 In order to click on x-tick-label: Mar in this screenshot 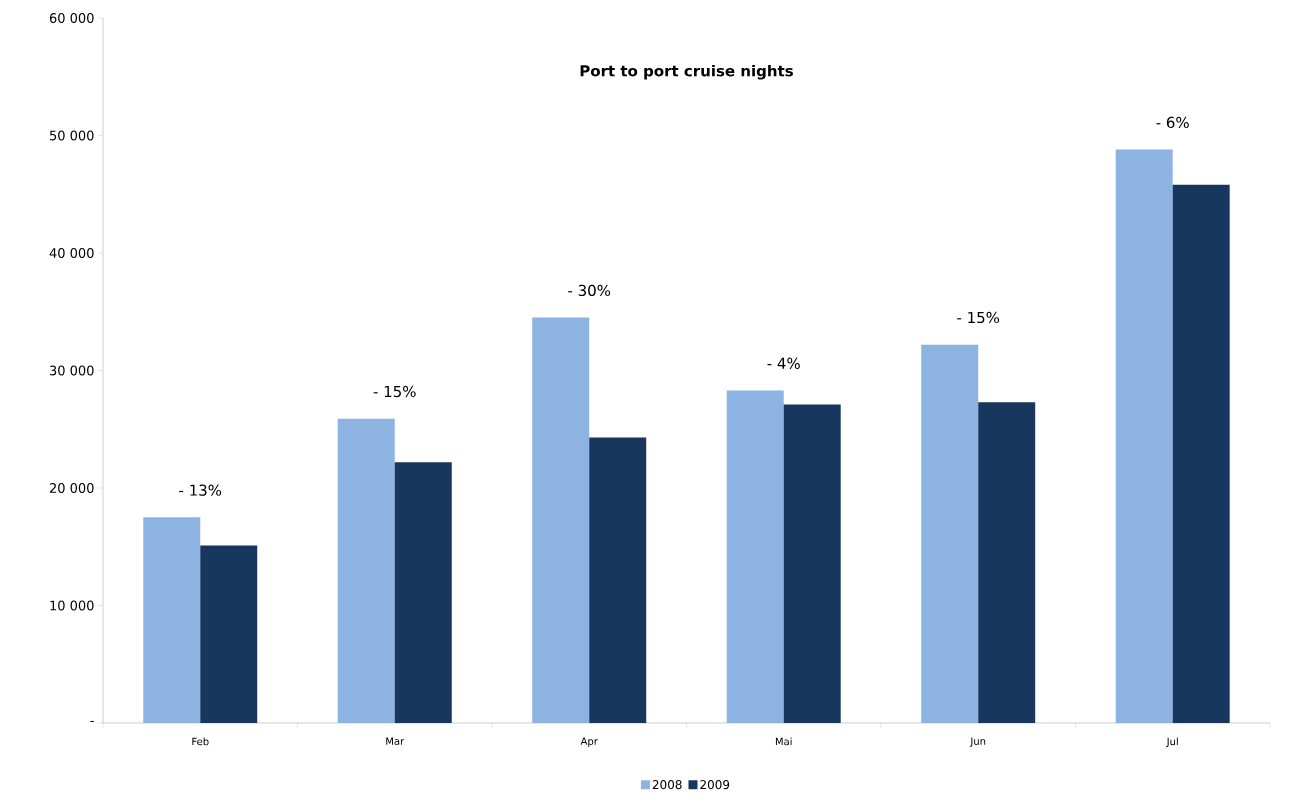, I will do `click(395, 741)`.